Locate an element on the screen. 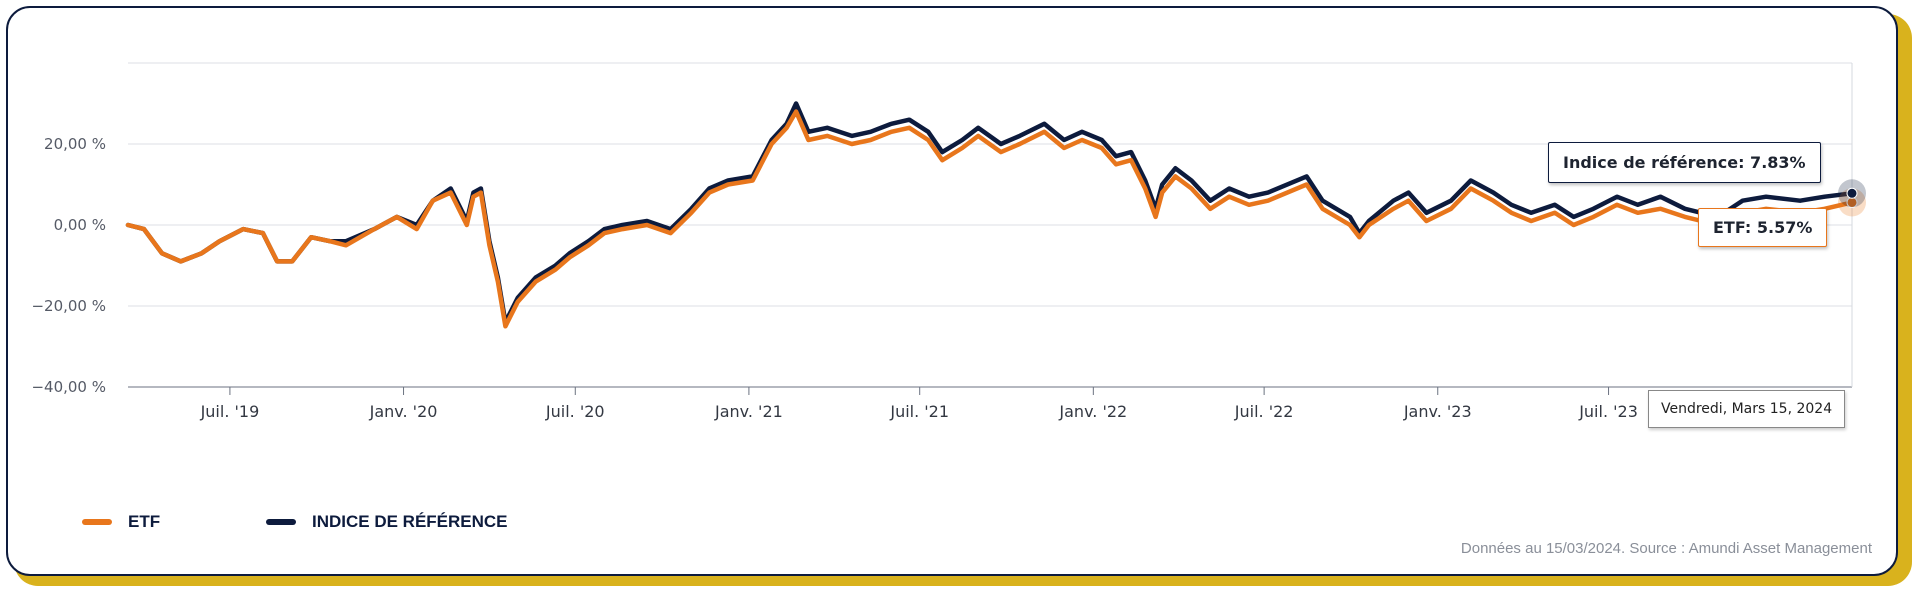  legend-etf: ETF is located at coordinates (121, 522).